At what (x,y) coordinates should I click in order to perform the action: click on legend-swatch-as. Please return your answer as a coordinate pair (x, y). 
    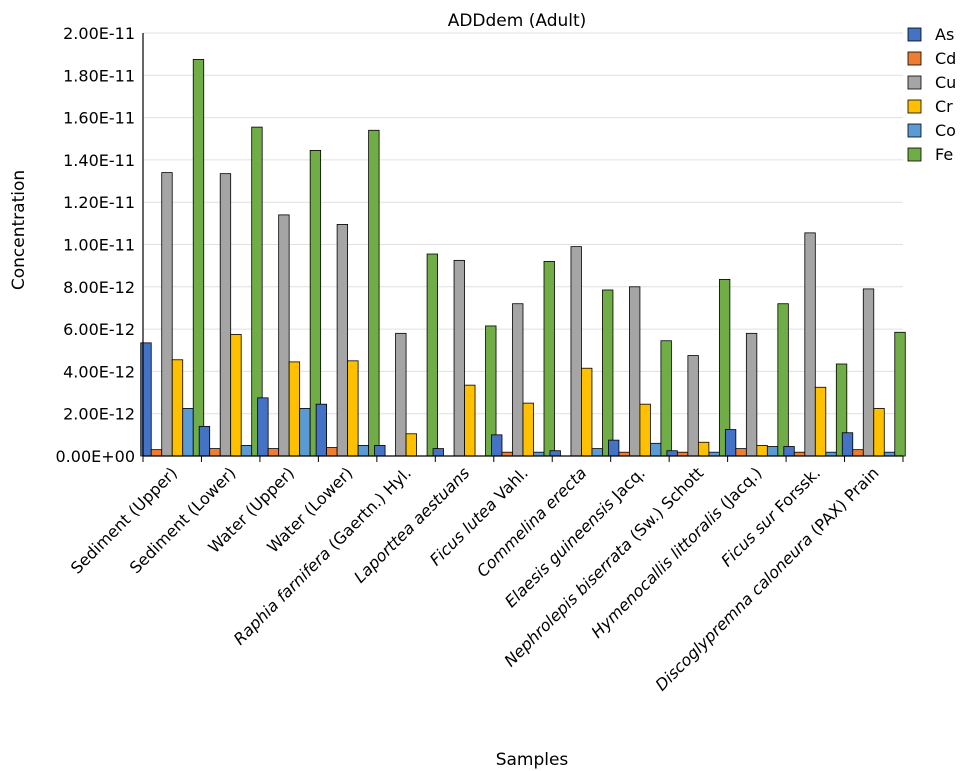
    Looking at the image, I should click on (914, 34).